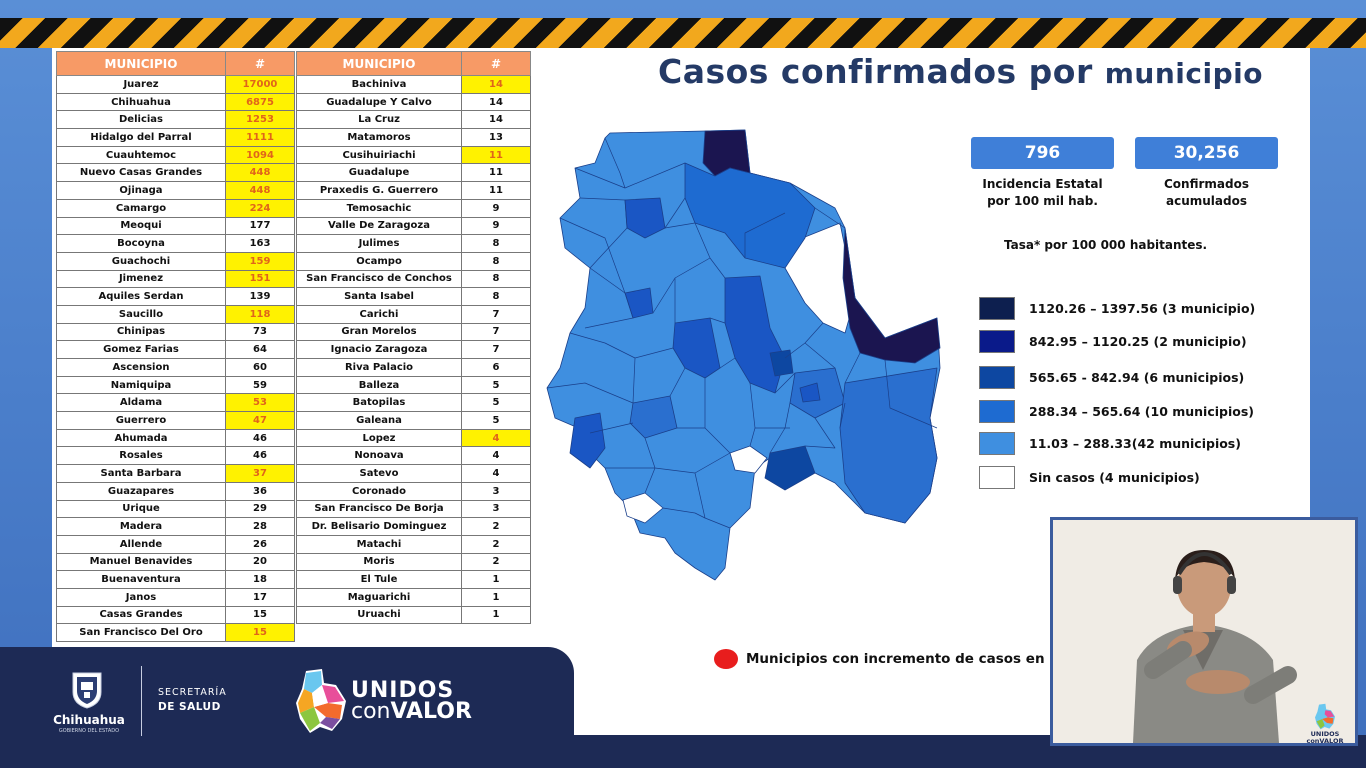 This screenshot has width=1366, height=768. I want to click on video-logo-shape, so click(1325, 716).